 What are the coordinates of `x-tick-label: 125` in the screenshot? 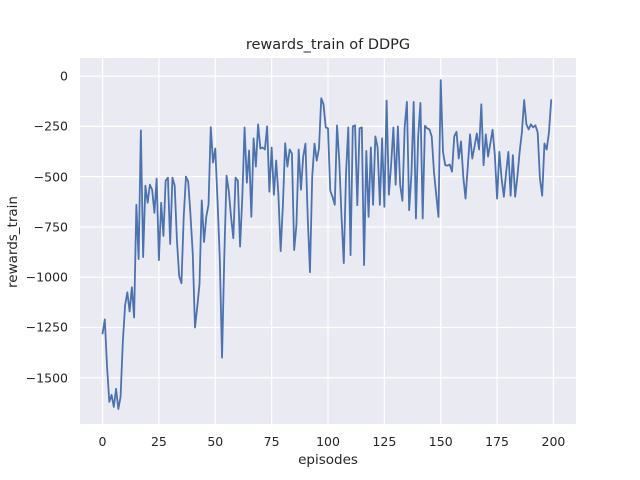 It's located at (384, 441).